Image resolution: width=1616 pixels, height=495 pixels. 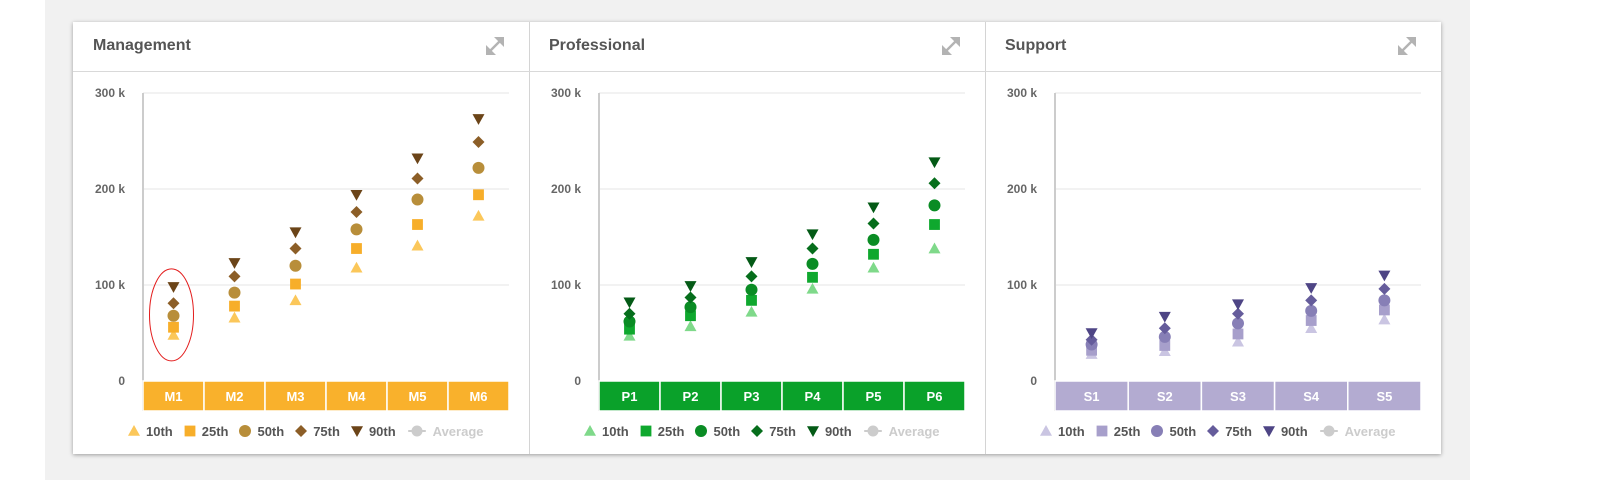 What do you see at coordinates (813, 396) in the screenshot?
I see `x-category-label: P4` at bounding box center [813, 396].